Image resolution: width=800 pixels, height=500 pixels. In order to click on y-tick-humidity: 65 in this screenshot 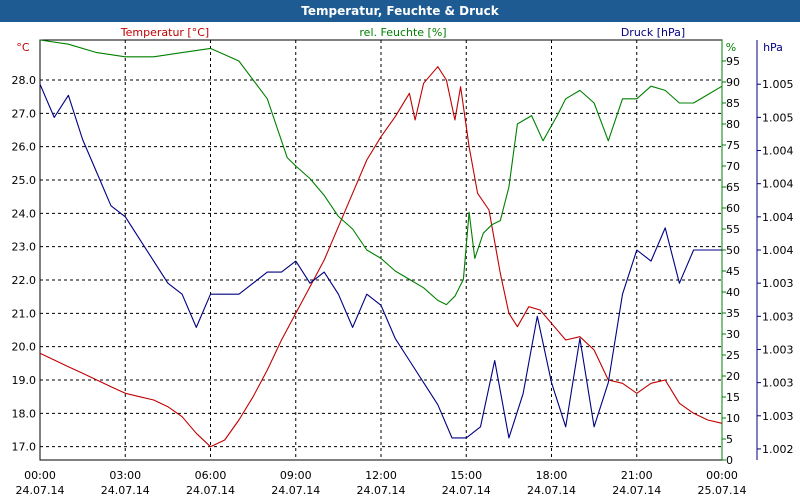, I will do `click(733, 187)`.